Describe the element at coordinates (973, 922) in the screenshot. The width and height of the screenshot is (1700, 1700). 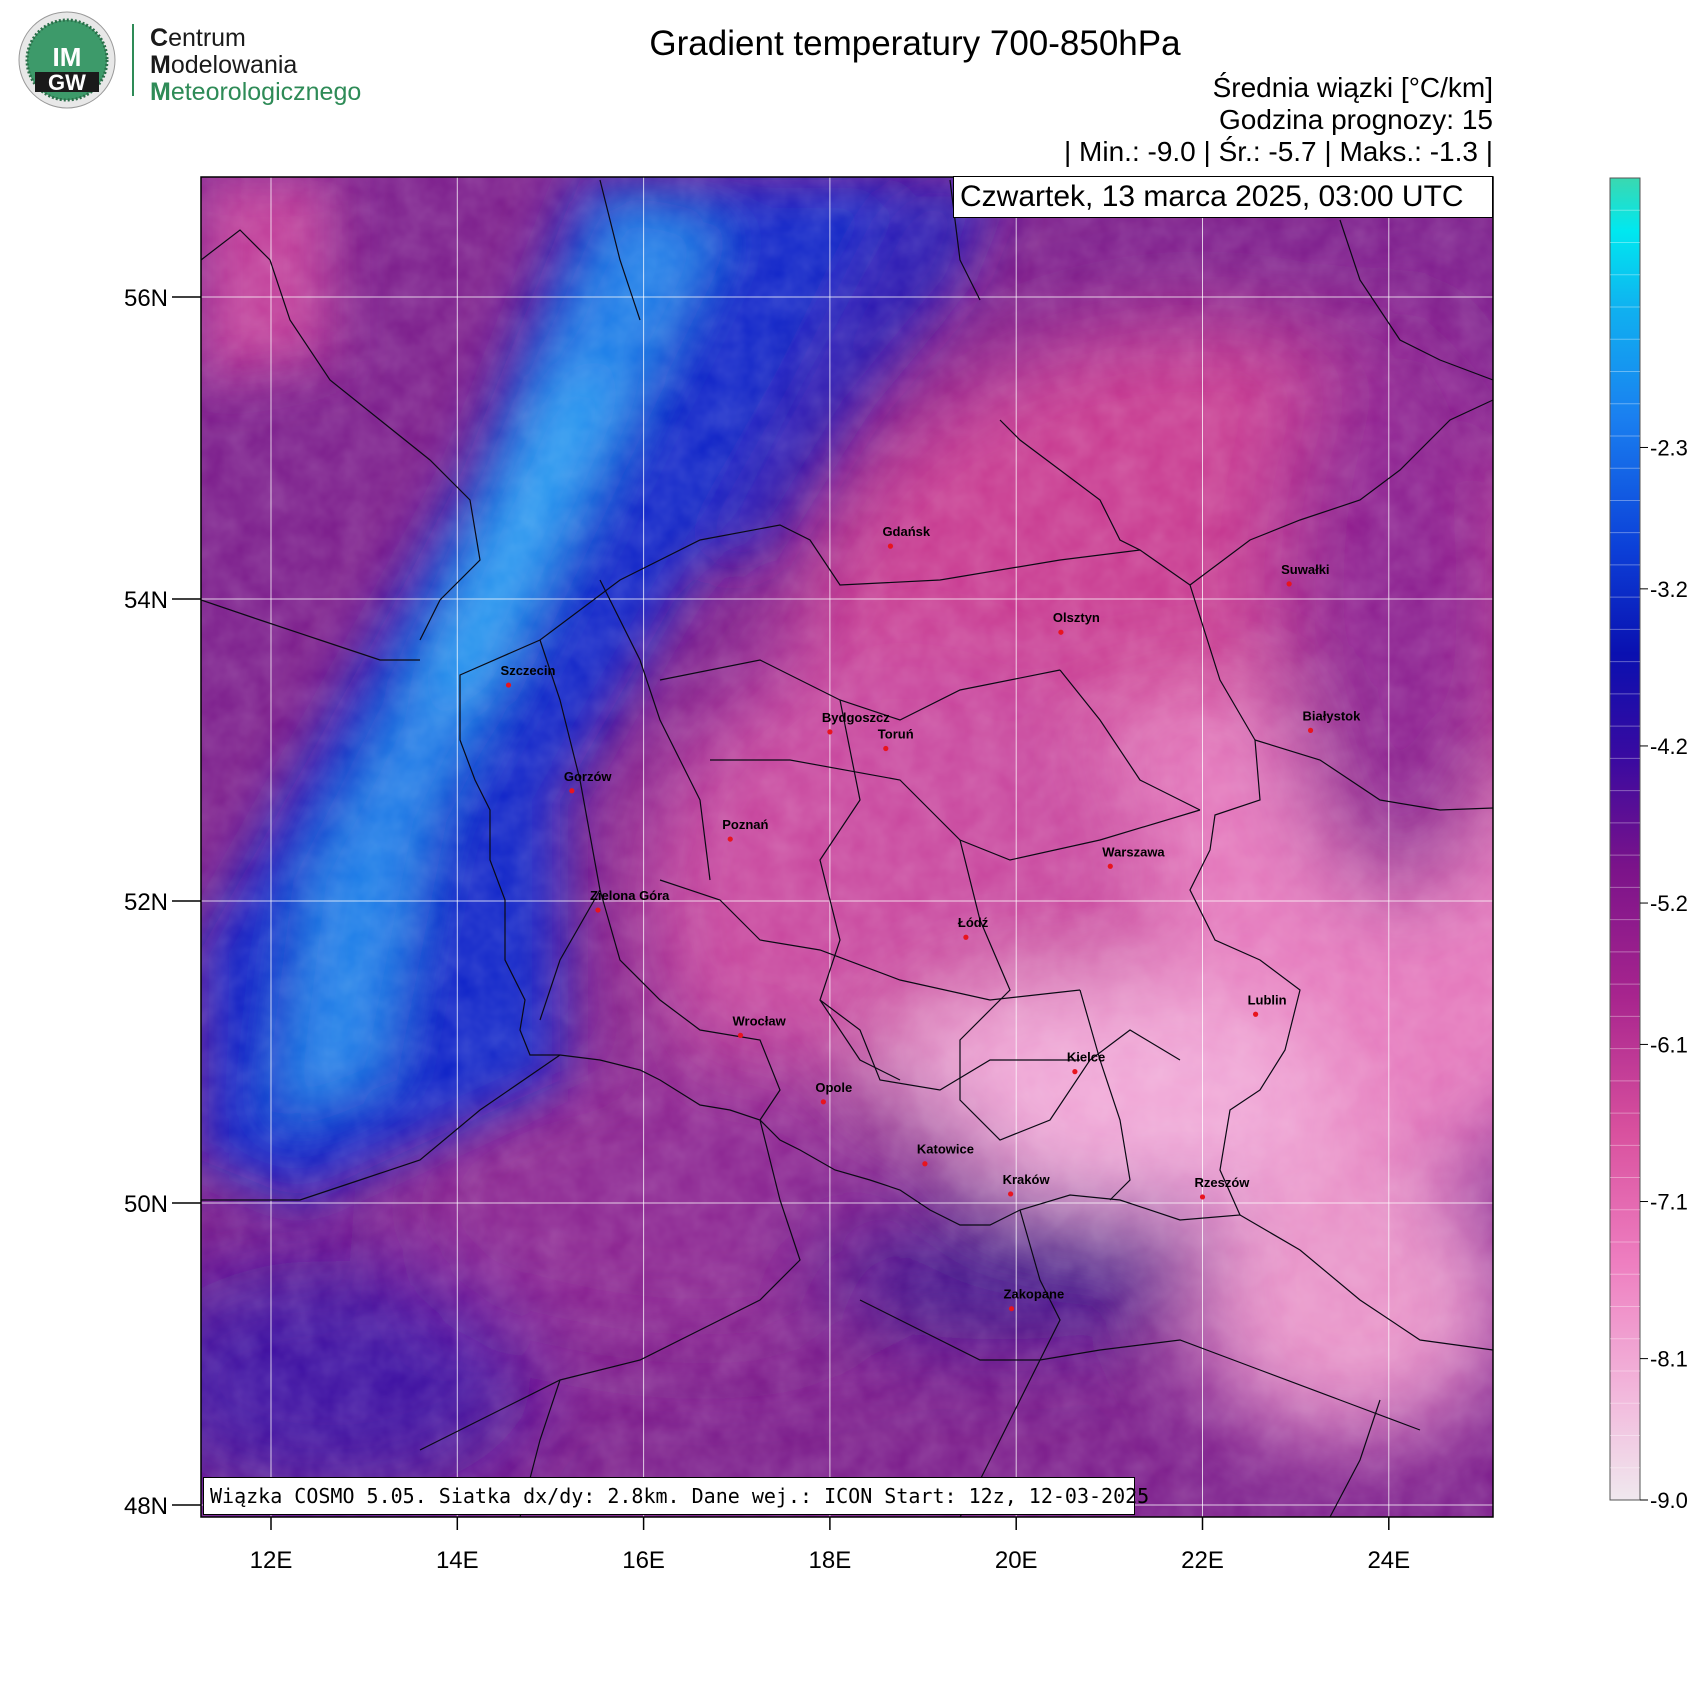
I see `city-label: Łódź` at that location.